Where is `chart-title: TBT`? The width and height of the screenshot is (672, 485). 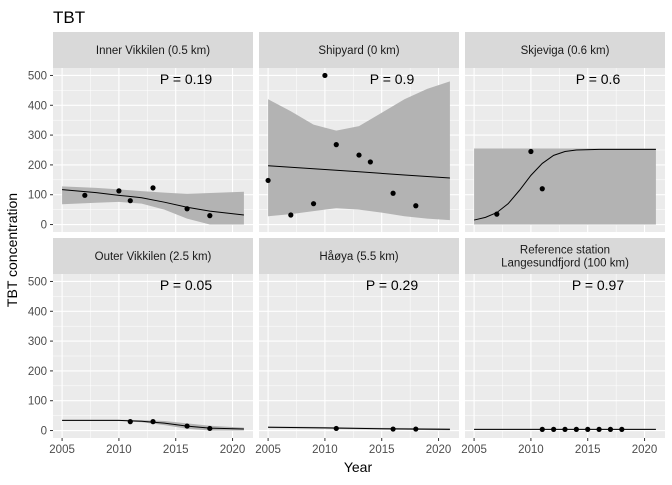 chart-title: TBT is located at coordinates (69, 17).